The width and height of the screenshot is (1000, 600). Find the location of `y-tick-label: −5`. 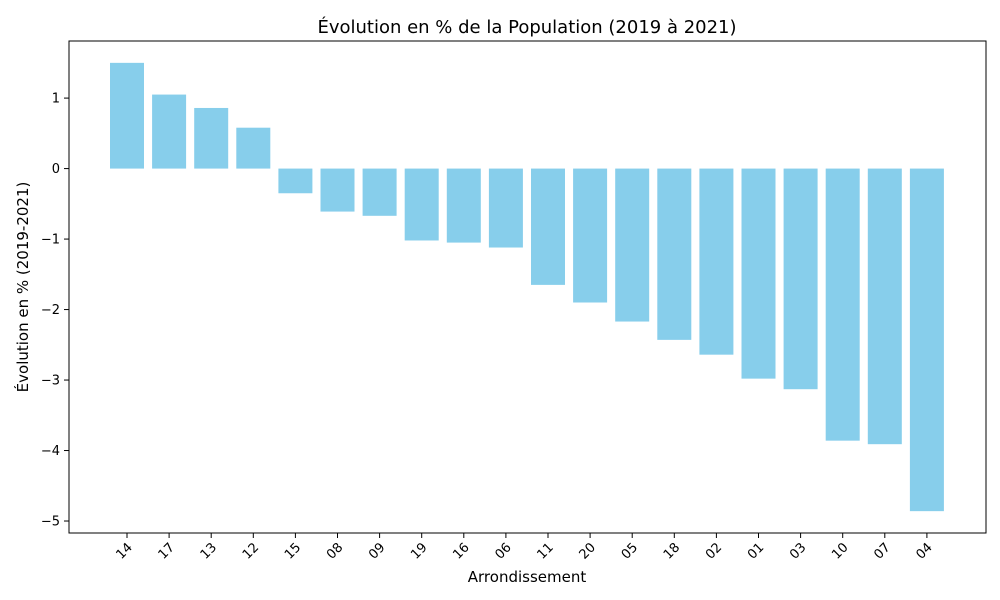

y-tick-label: −5 is located at coordinates (50, 522).